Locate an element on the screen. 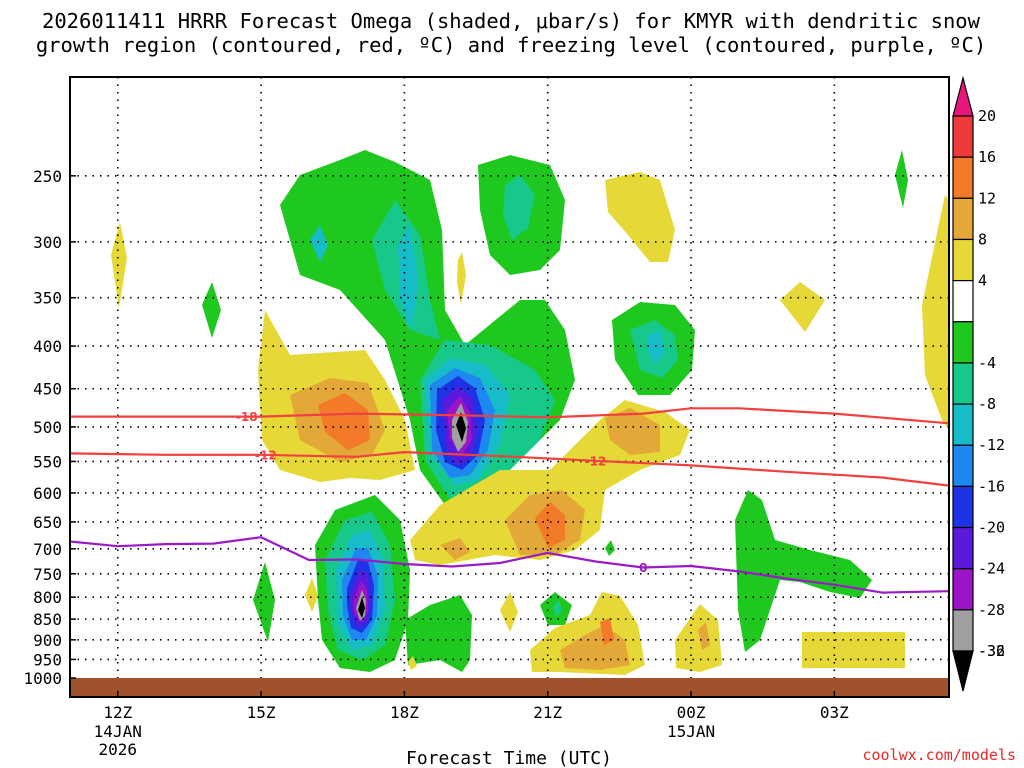 This screenshot has width=1024, height=768. x-tick-label: 00Z is located at coordinates (691, 712).